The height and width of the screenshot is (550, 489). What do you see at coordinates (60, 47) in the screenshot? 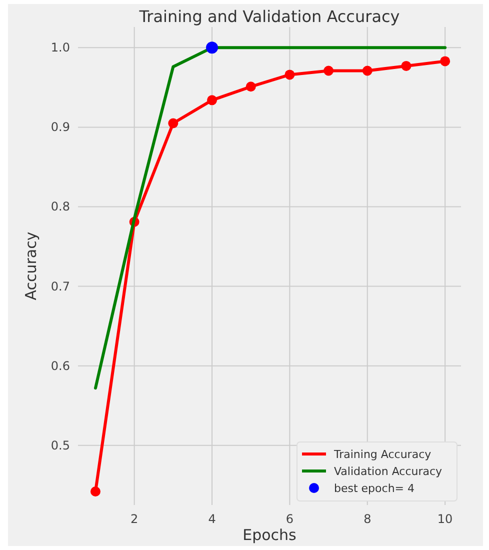
I see `y-tick-label: 1.0` at bounding box center [60, 47].